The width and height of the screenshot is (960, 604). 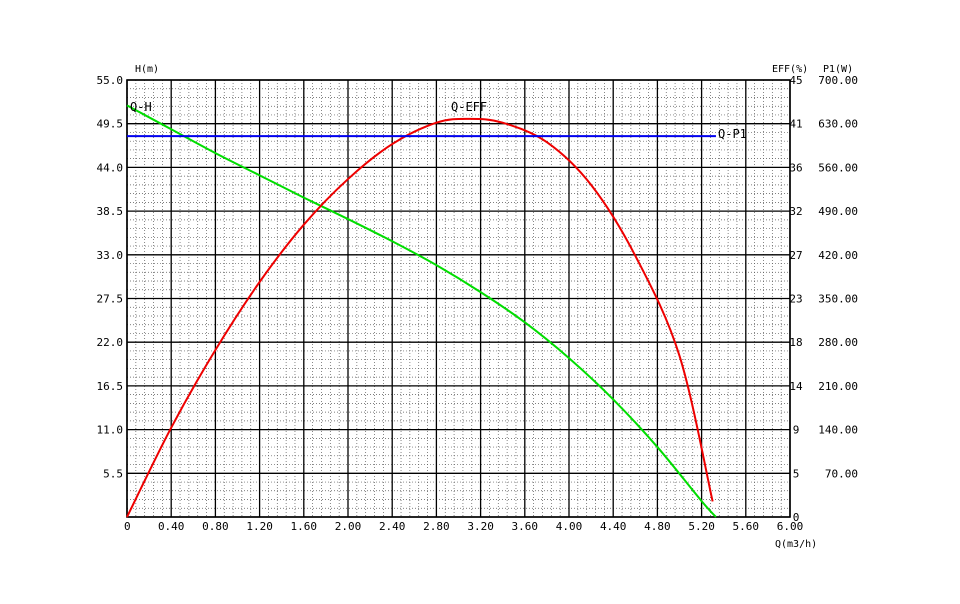 I want to click on eff-tick-label: 0, so click(x=796, y=517).